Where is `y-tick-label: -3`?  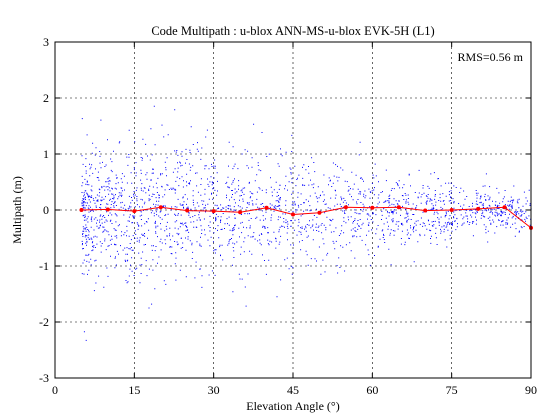 y-tick-label: -3 is located at coordinates (44, 378).